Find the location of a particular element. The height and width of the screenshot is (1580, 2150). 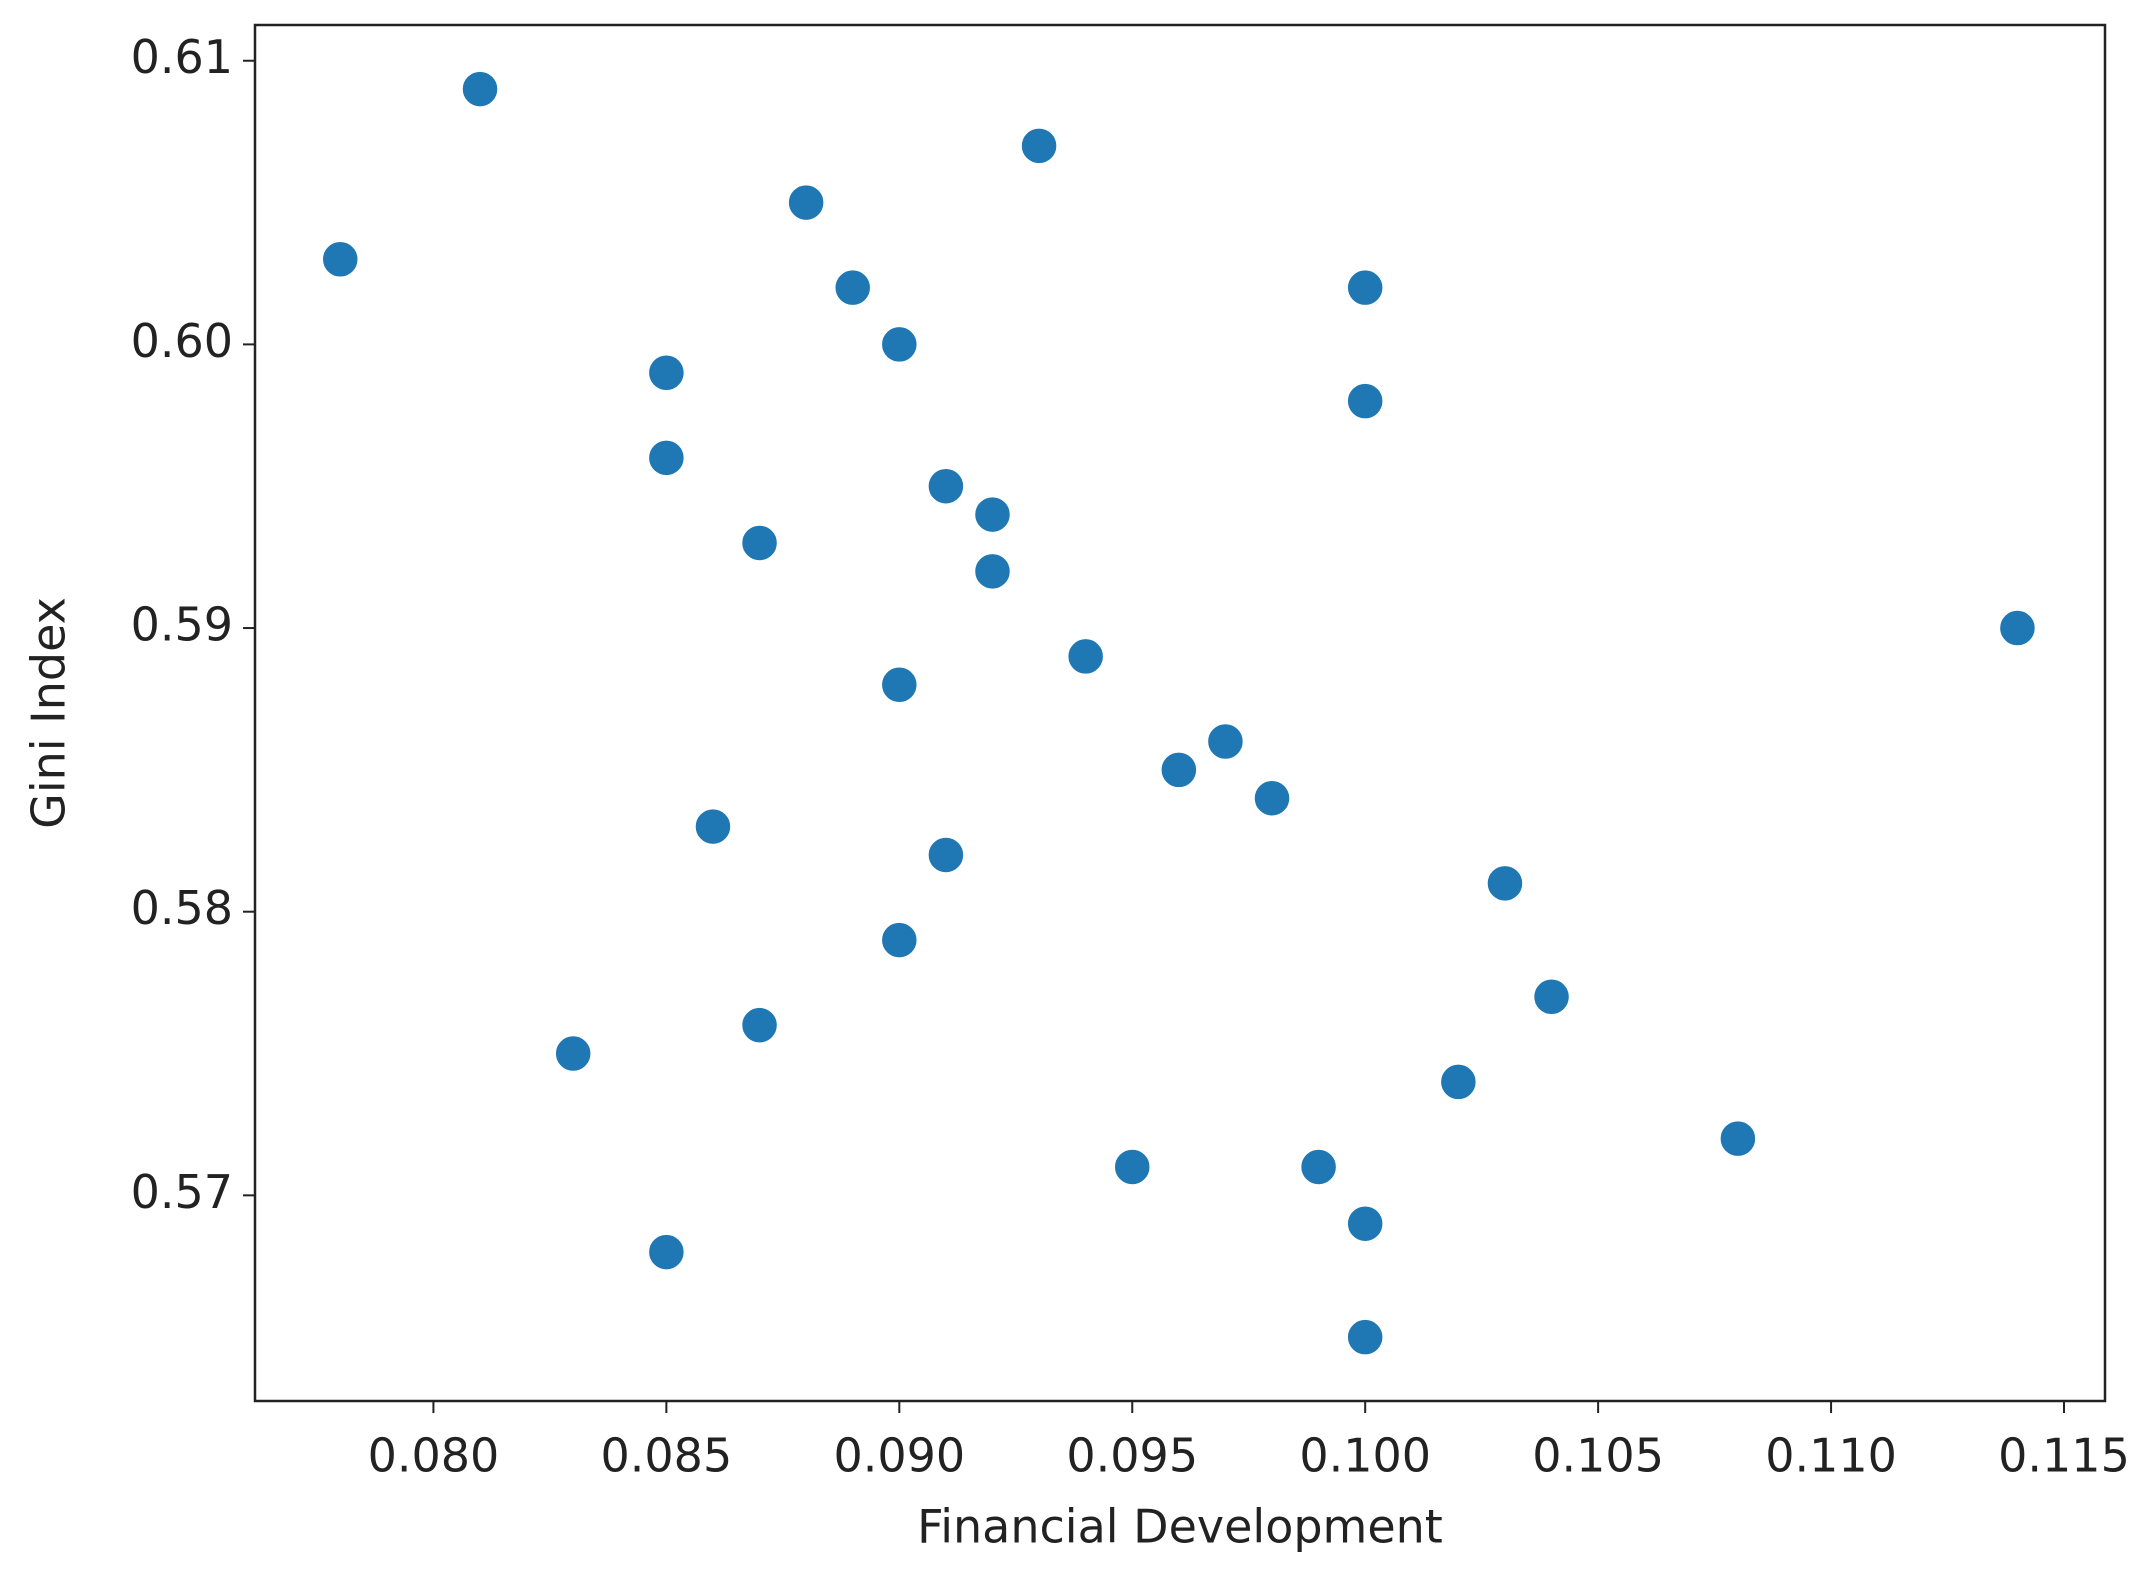

x-tick-label: 0.115 is located at coordinates (2064, 1456).